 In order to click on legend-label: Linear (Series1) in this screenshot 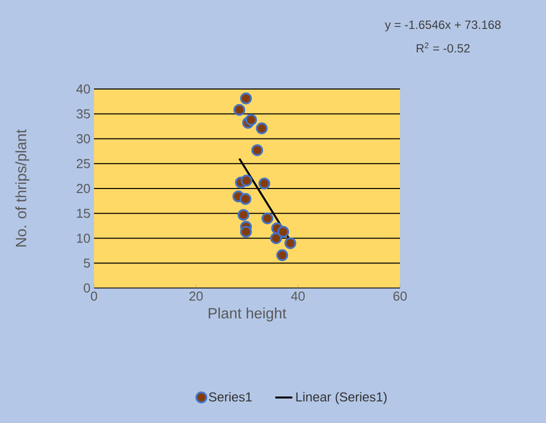, I will do `click(341, 398)`.